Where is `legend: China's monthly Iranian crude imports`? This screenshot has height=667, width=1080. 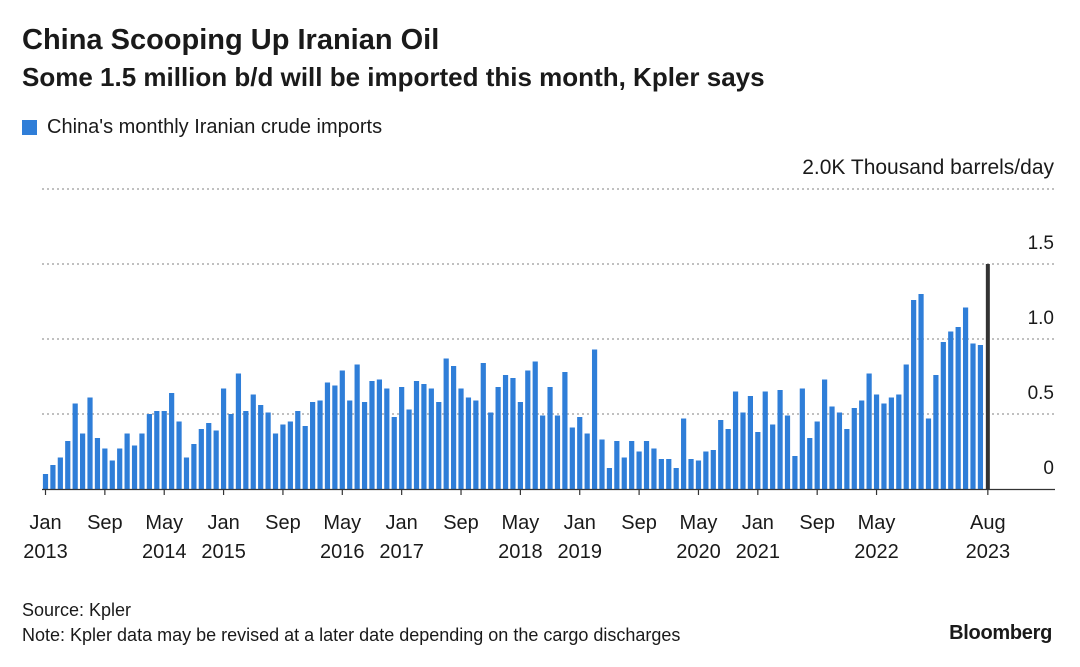 legend: China's monthly Iranian crude imports is located at coordinates (202, 127).